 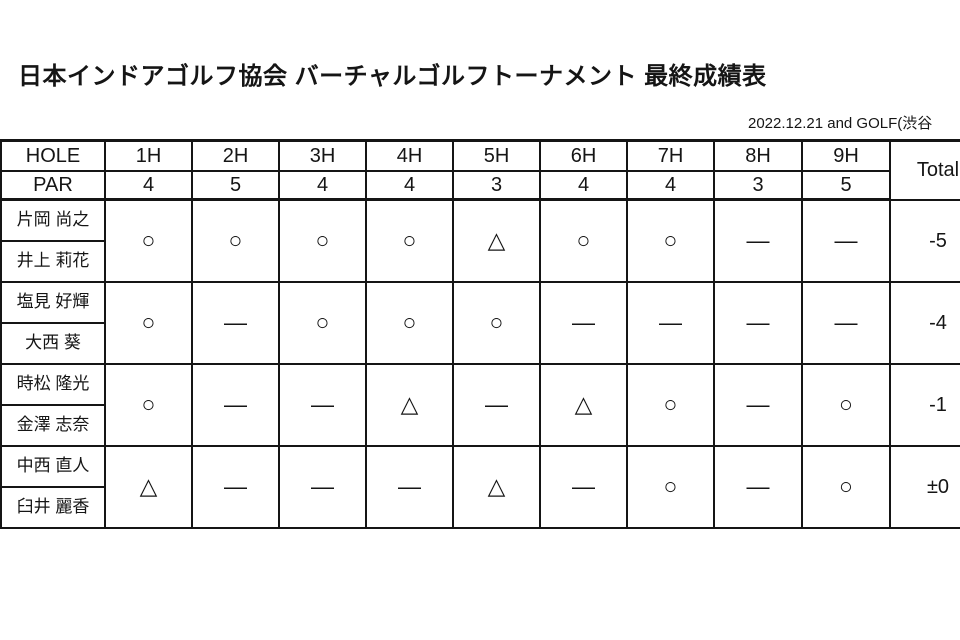 What do you see at coordinates (322, 155) in the screenshot?
I see `hole-label: 3H` at bounding box center [322, 155].